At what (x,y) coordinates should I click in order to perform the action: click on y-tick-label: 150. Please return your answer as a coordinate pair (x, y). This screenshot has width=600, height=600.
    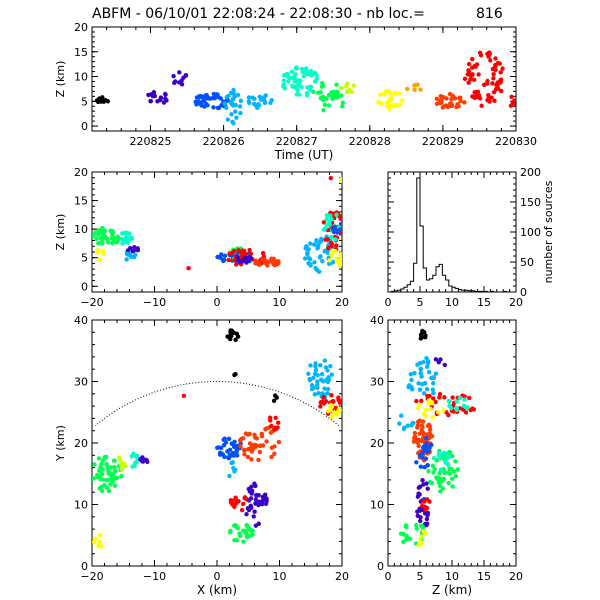
    Looking at the image, I should click on (530, 202).